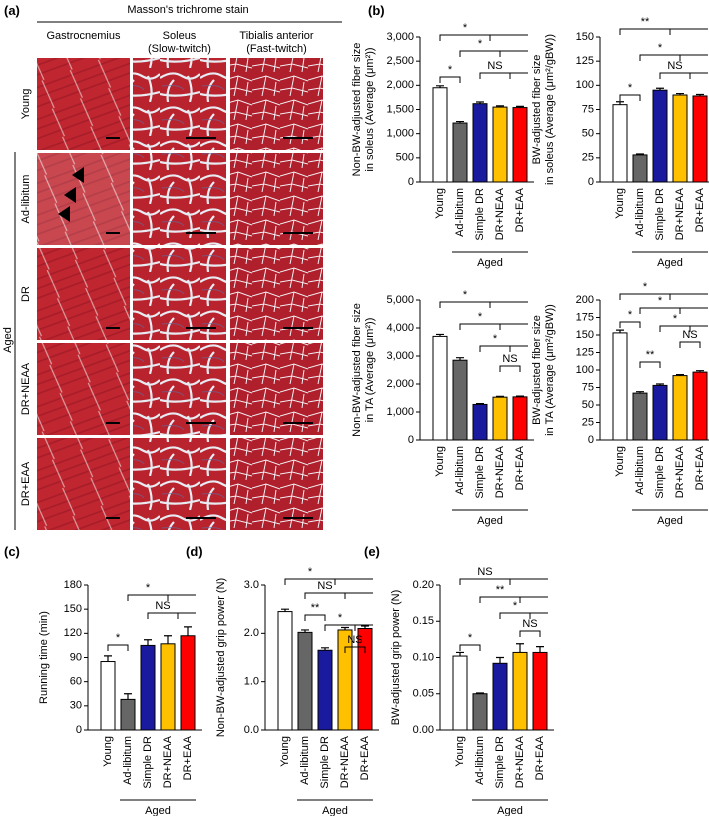  I want to click on column-label: Gastrocnemius, so click(84, 36).